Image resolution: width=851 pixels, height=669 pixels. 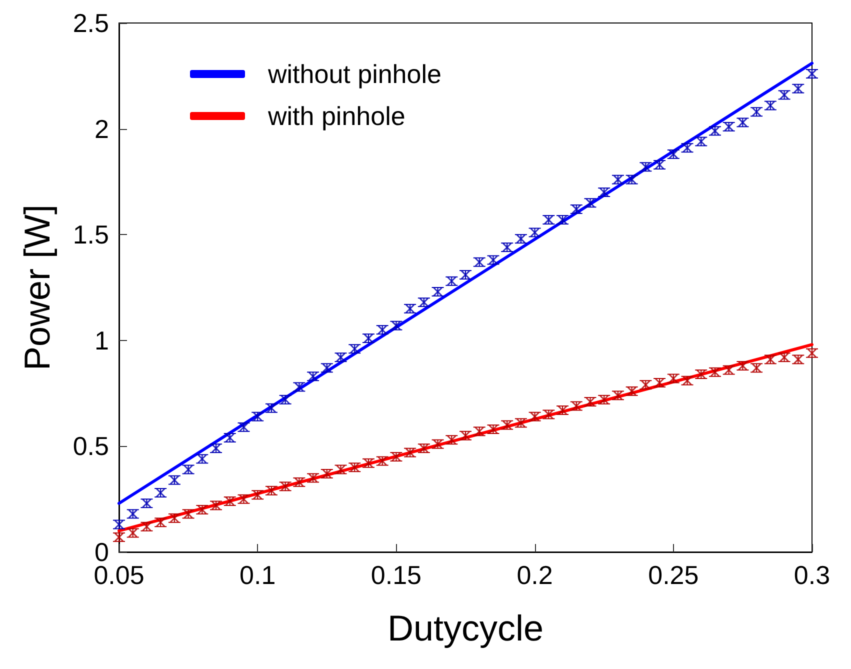 What do you see at coordinates (673, 575) in the screenshot?
I see `x-tick-label: 0.25` at bounding box center [673, 575].